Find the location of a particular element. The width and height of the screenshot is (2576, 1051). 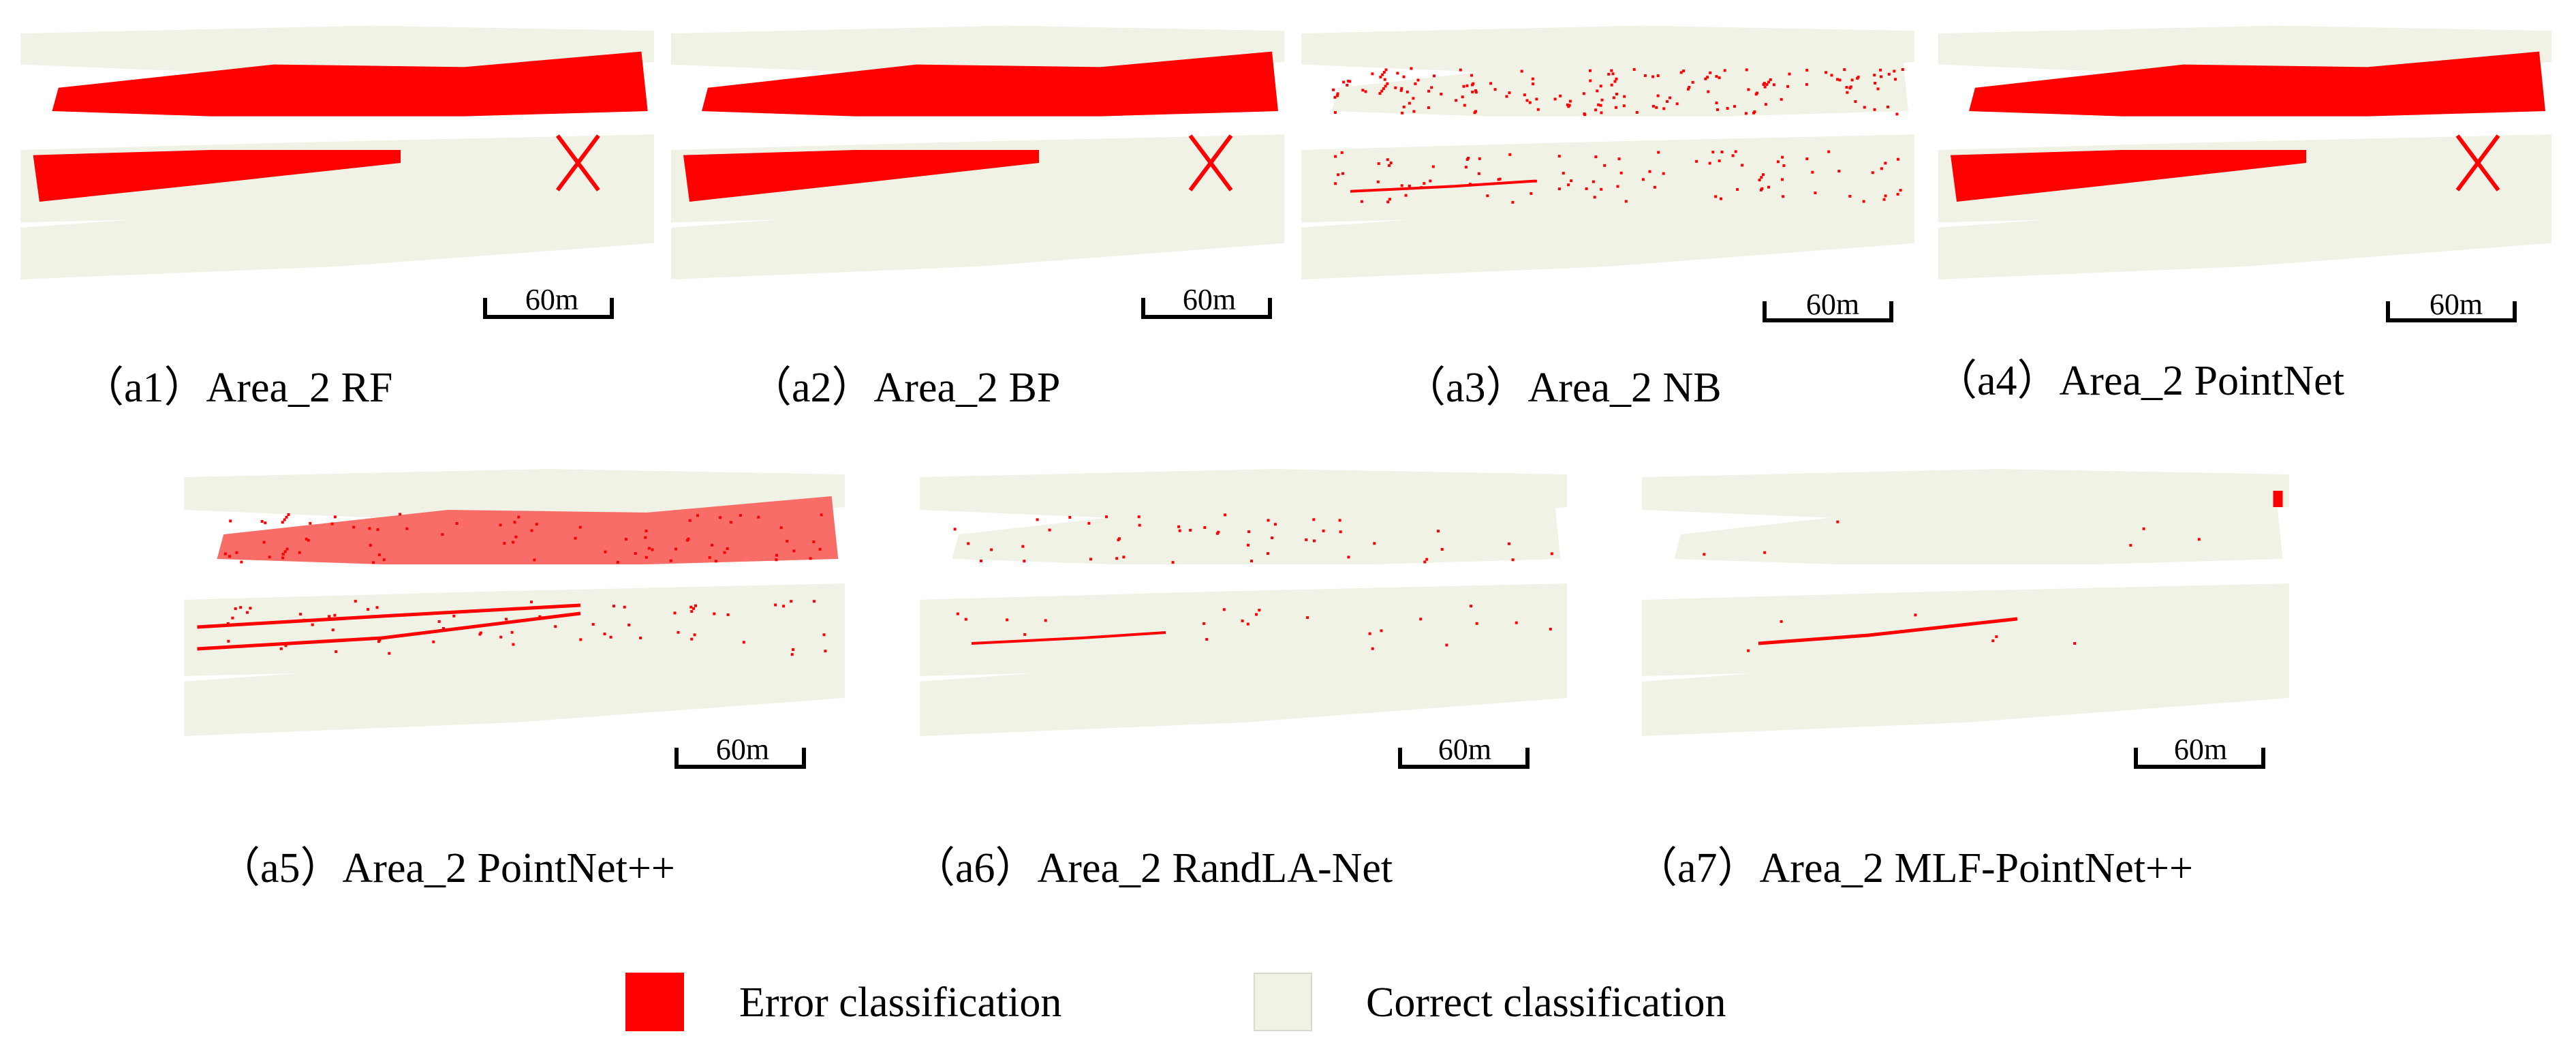

scale-label-a4: 60m is located at coordinates (2456, 304).